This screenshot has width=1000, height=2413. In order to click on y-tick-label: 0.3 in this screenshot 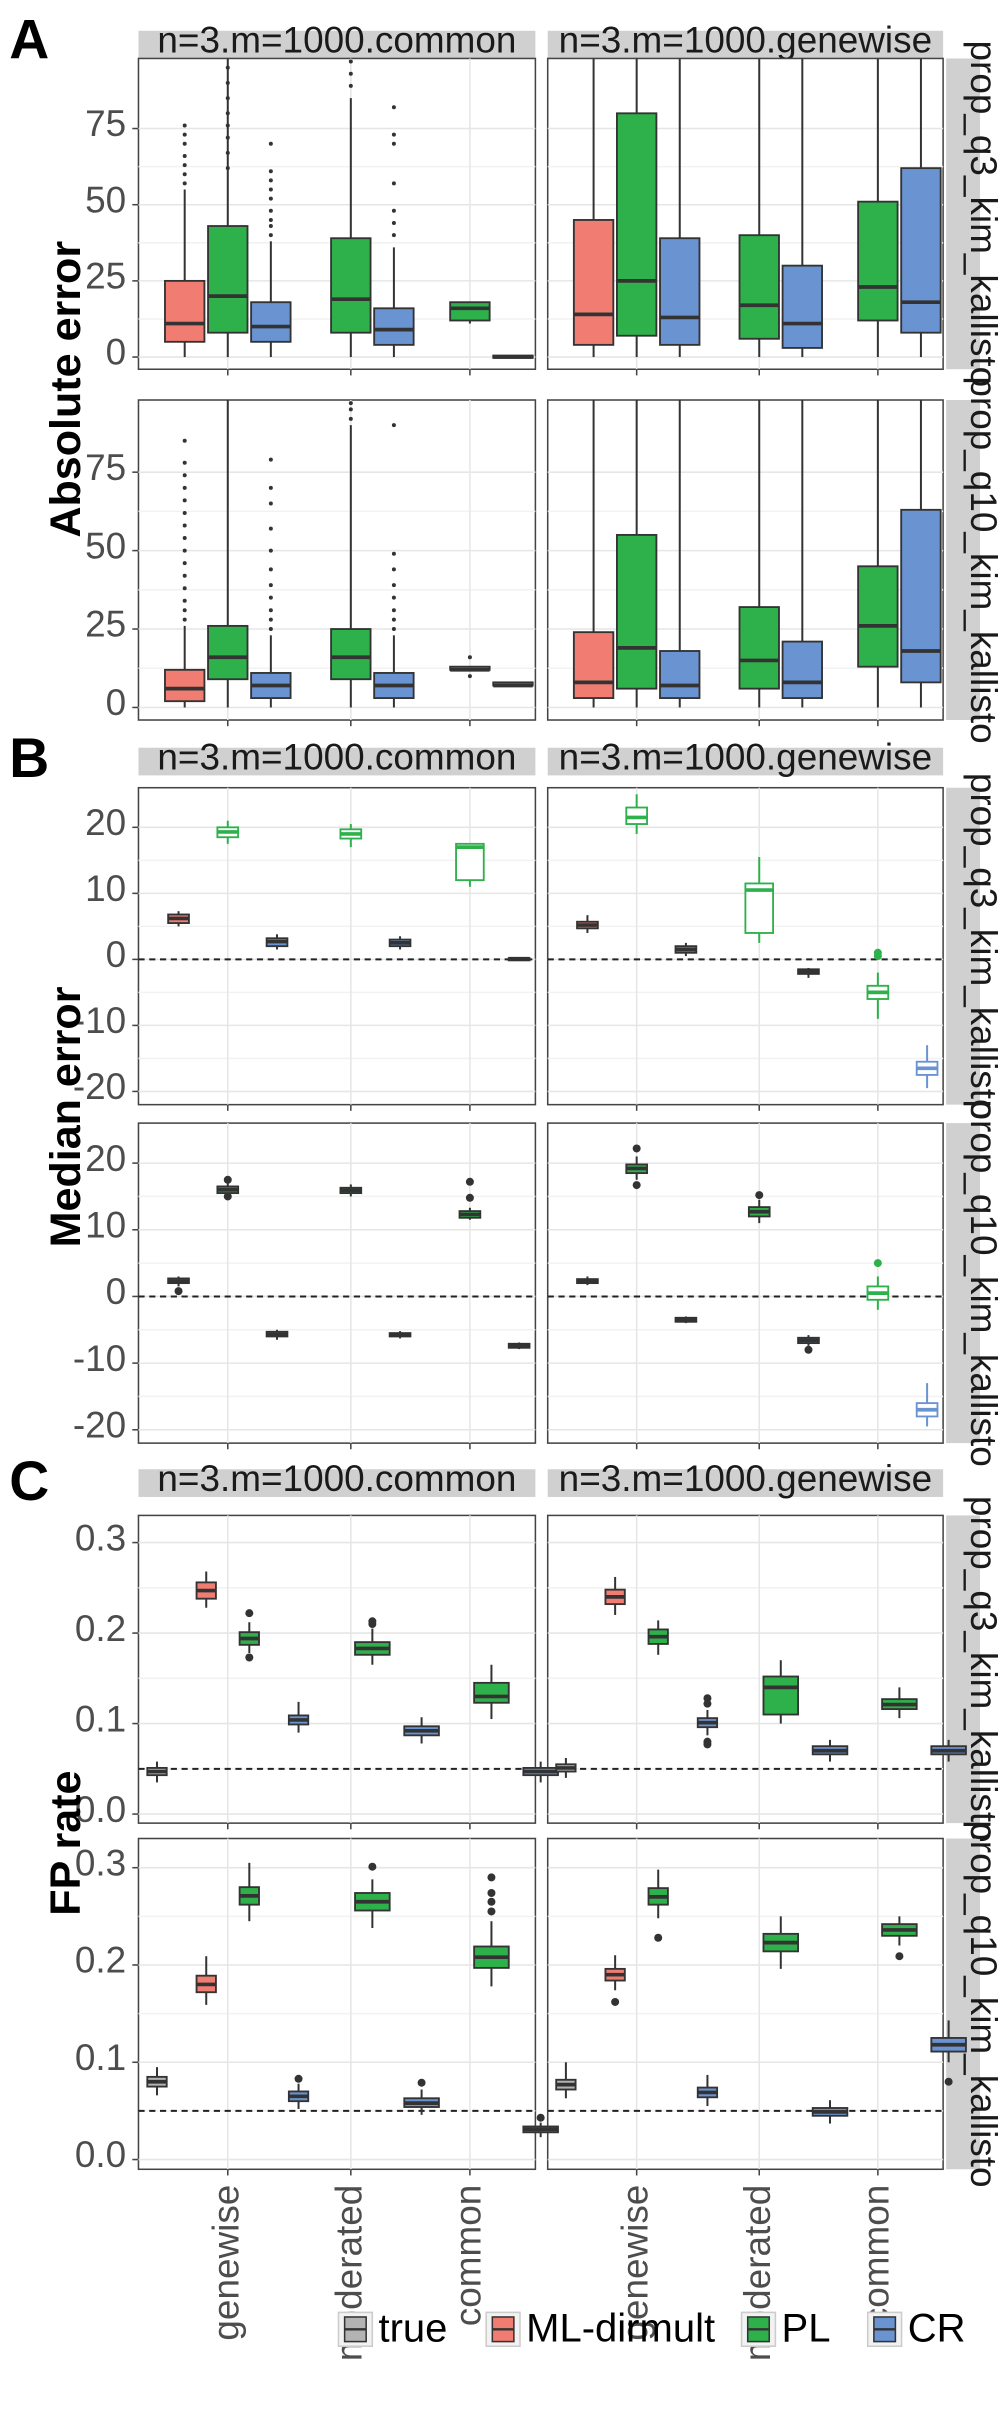, I will do `click(100, 1862)`.